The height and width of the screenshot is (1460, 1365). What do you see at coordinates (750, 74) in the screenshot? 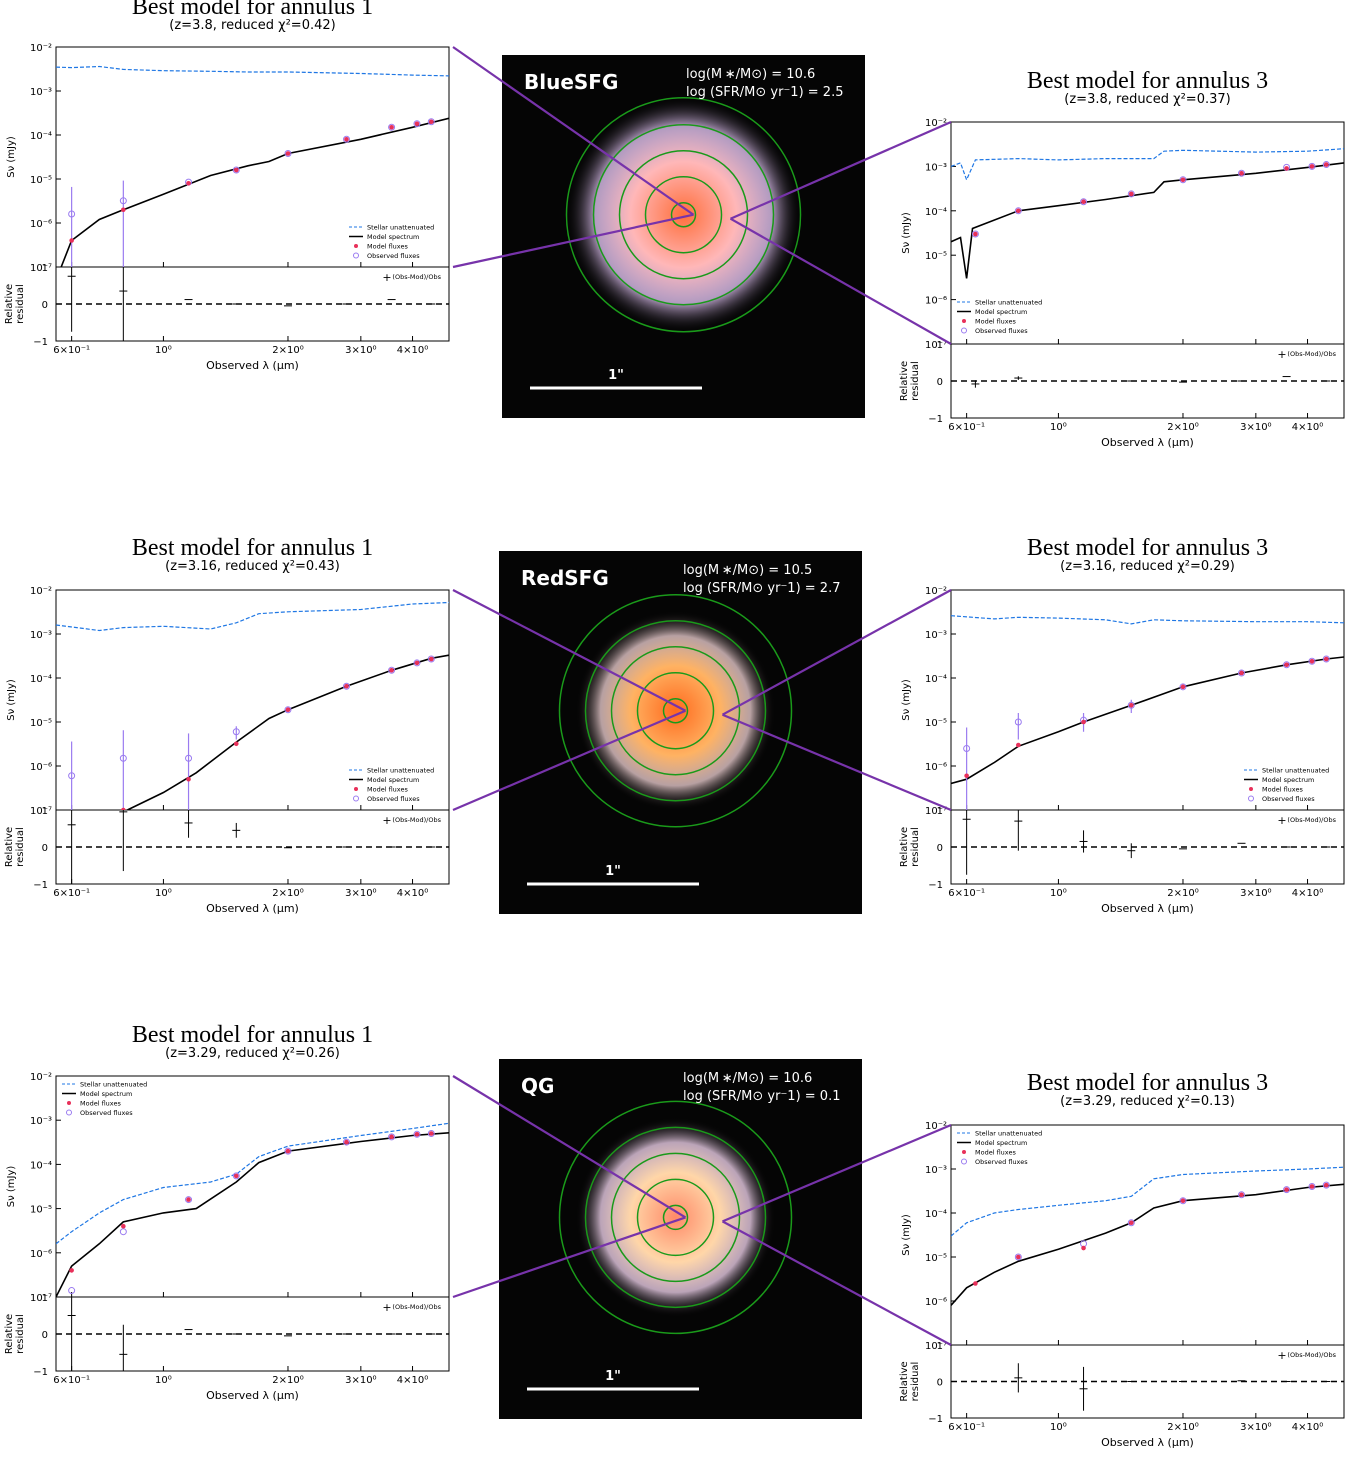
I see `galaxy-mass: log(M ∗/M⊙) = 10.6` at bounding box center [750, 74].